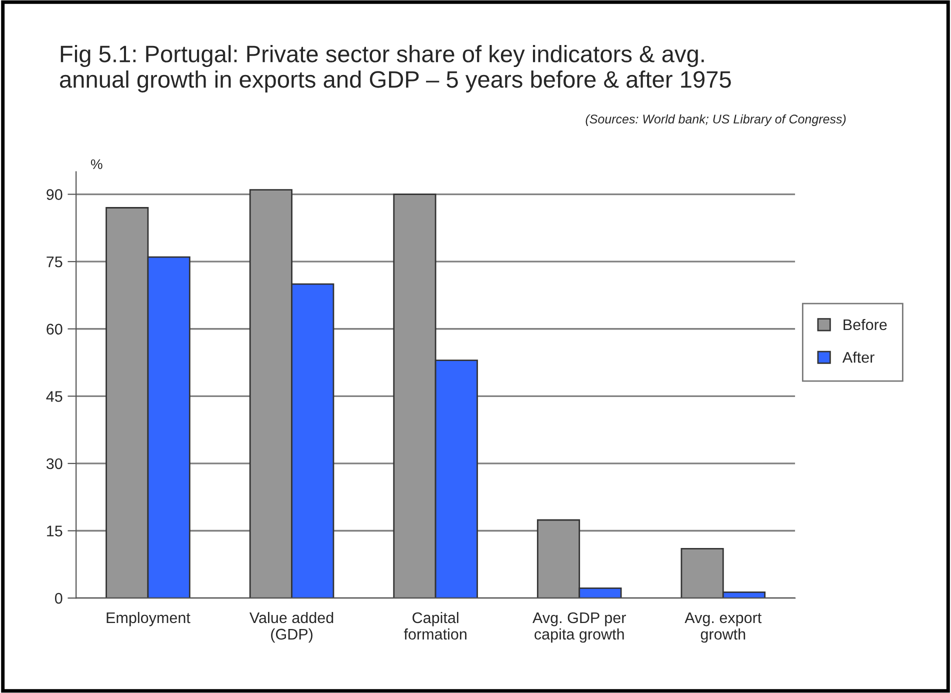  What do you see at coordinates (148, 619) in the screenshot?
I see `x-tick-label: Employment` at bounding box center [148, 619].